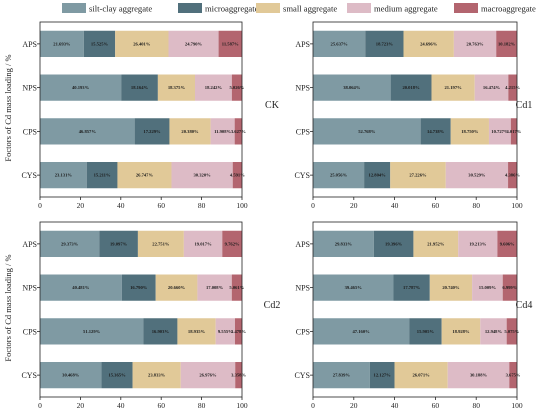 The width and height of the screenshot is (550, 409). What do you see at coordinates (436, 405) in the screenshot?
I see `x-tick-label: 60` at bounding box center [436, 405].